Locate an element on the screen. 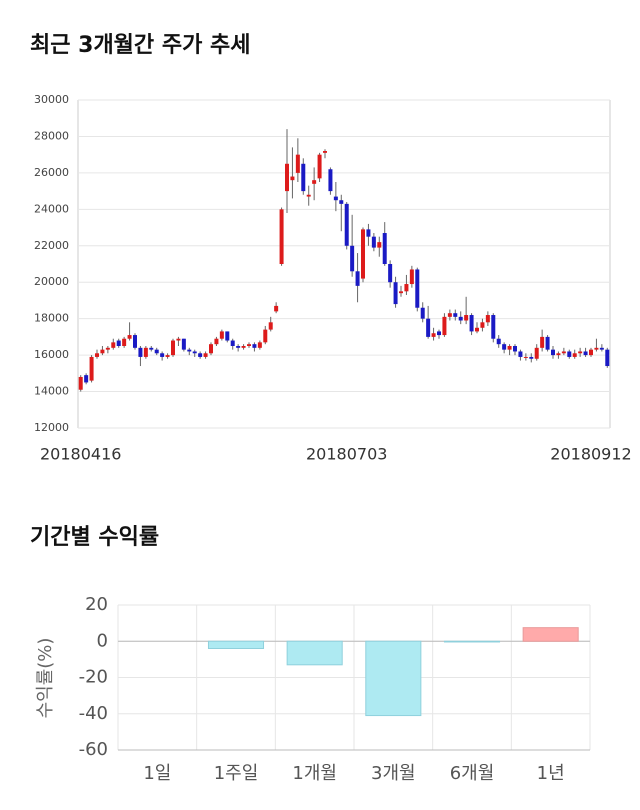 Image resolution: width=640 pixels, height=810 pixels. y-tick-label: 22000 is located at coordinates (51, 245).